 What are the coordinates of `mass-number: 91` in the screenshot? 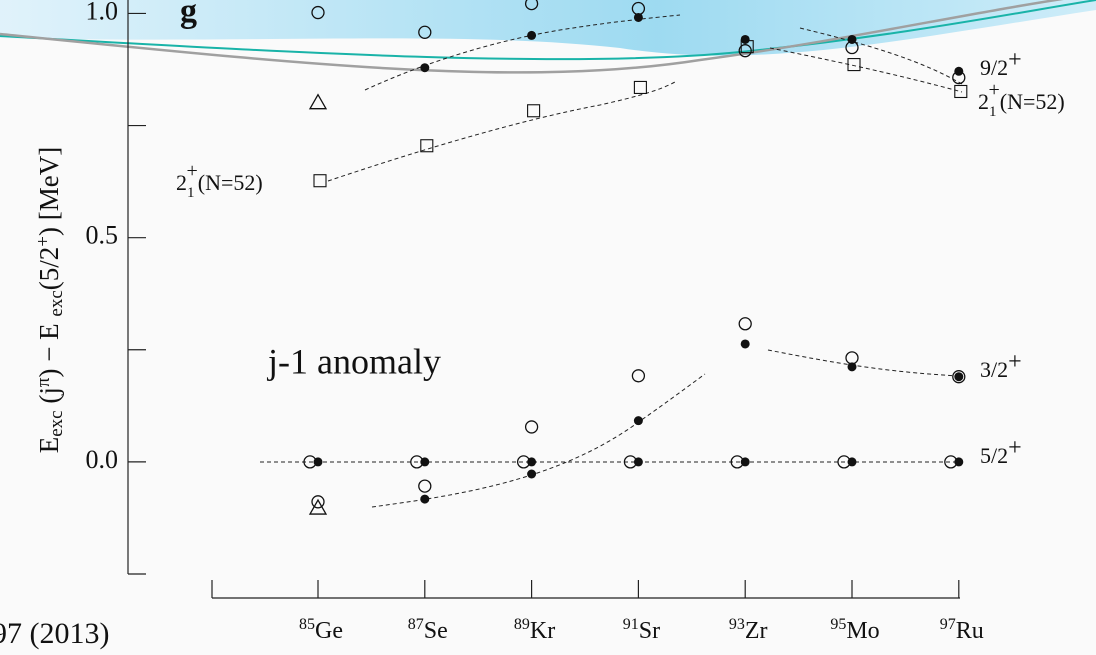 It's located at (631, 624).